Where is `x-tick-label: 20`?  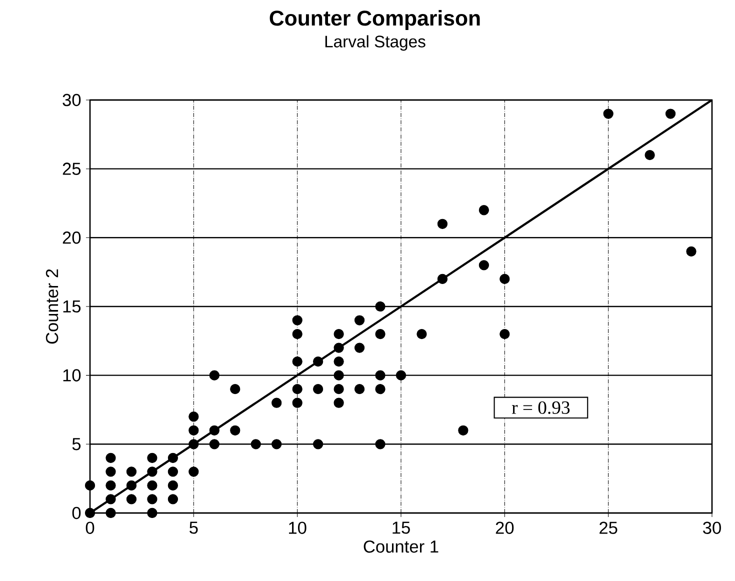
x-tick-label: 20 is located at coordinates (505, 528).